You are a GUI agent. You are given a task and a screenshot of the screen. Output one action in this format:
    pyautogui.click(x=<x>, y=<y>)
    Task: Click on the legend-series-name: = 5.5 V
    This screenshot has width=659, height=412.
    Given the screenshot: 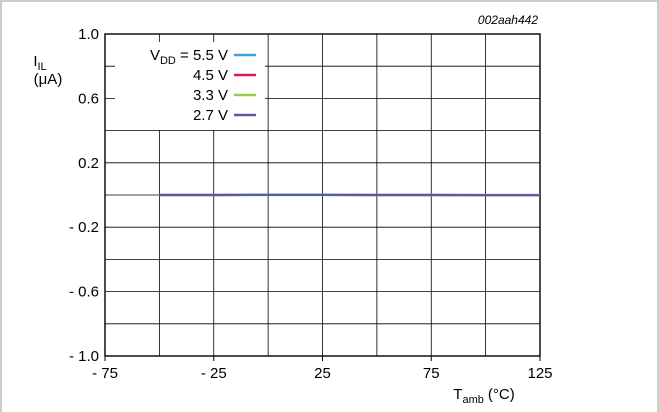 What is the action you would take?
    pyautogui.click(x=202, y=55)
    